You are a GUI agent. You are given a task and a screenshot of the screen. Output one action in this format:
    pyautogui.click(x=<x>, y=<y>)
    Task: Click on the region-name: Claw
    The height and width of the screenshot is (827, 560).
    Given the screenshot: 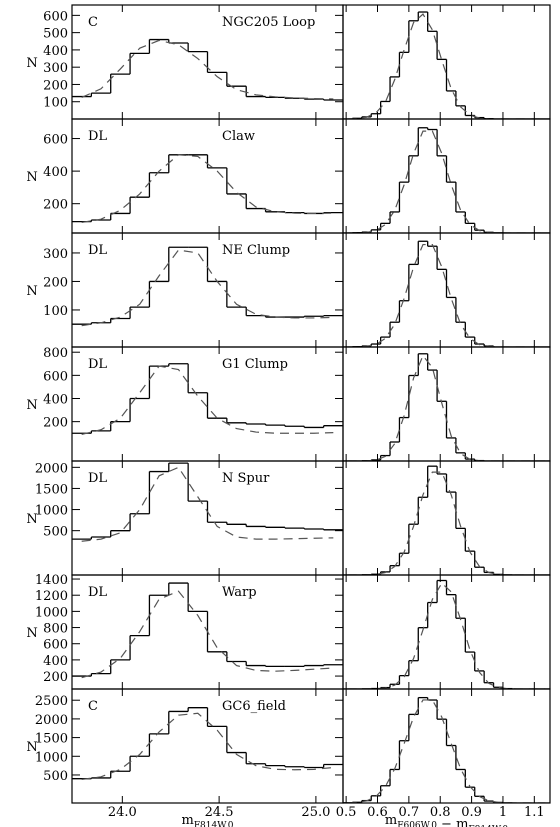 What is the action you would take?
    pyautogui.click(x=238, y=136)
    